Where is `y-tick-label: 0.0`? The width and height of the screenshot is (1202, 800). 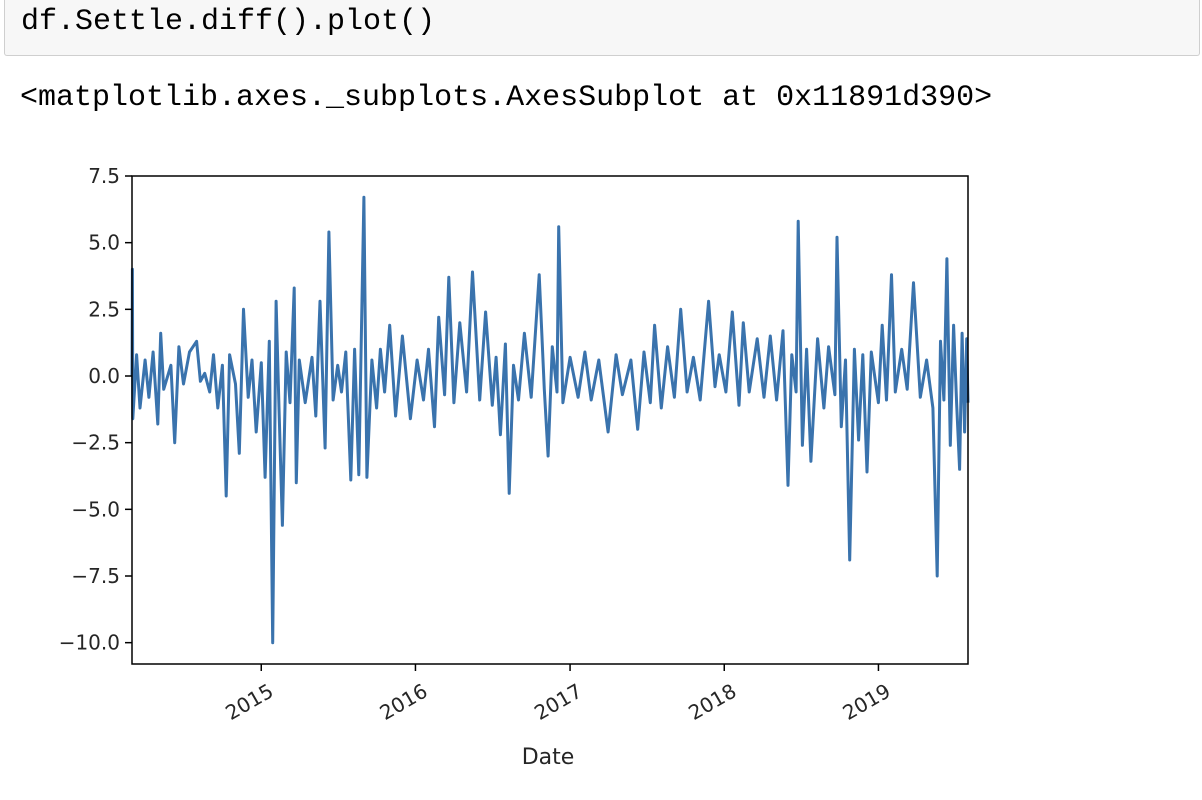 y-tick-label: 0.0 is located at coordinates (104, 376).